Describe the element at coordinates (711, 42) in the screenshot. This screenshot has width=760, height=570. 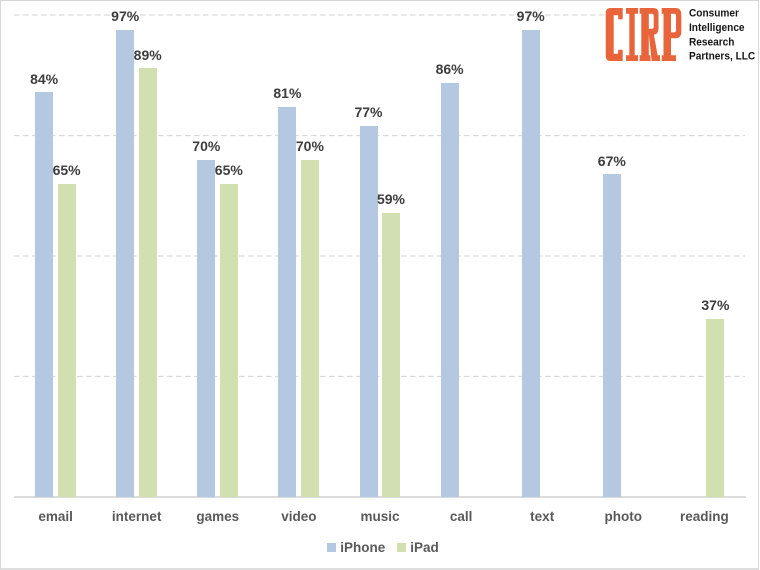
I see `svg-text: Research` at that location.